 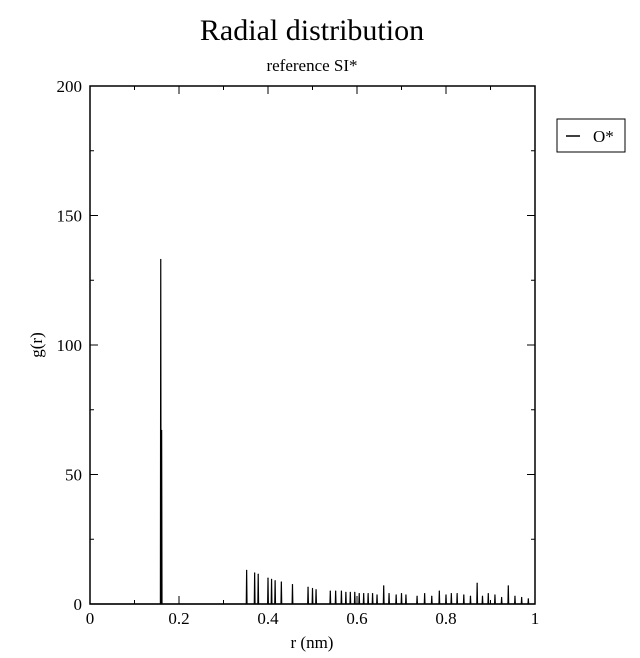 I want to click on x-tick-label: 1, so click(x=535, y=618).